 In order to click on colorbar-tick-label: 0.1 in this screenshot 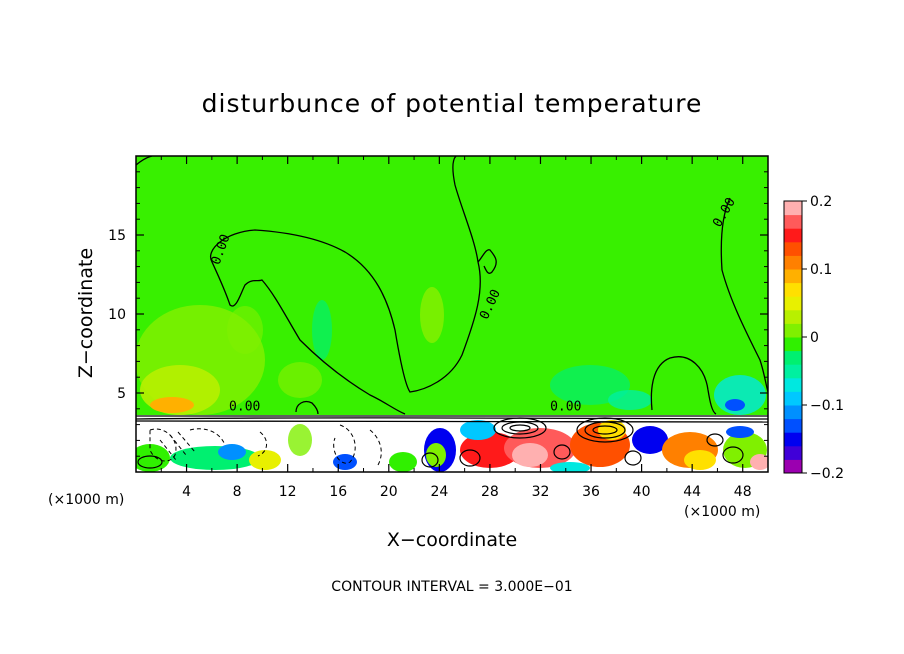, I will do `click(821, 270)`.